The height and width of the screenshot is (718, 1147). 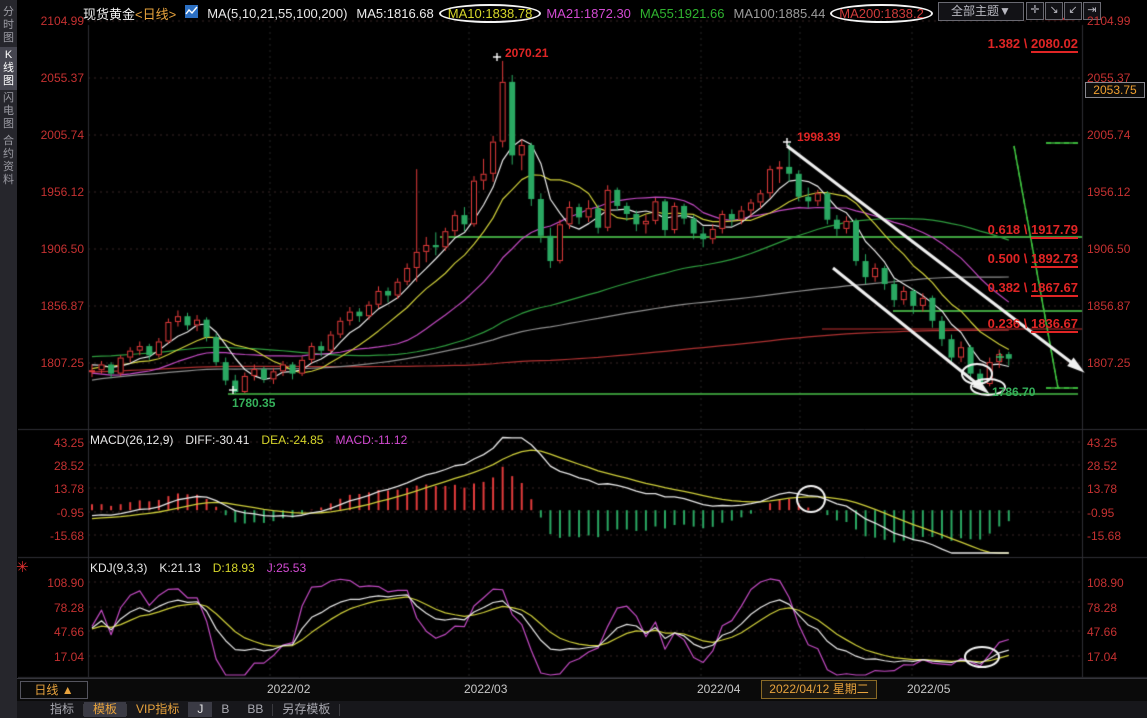 What do you see at coordinates (62, 135) in the screenshot?
I see `price-axis-label-left: 2005.74` at bounding box center [62, 135].